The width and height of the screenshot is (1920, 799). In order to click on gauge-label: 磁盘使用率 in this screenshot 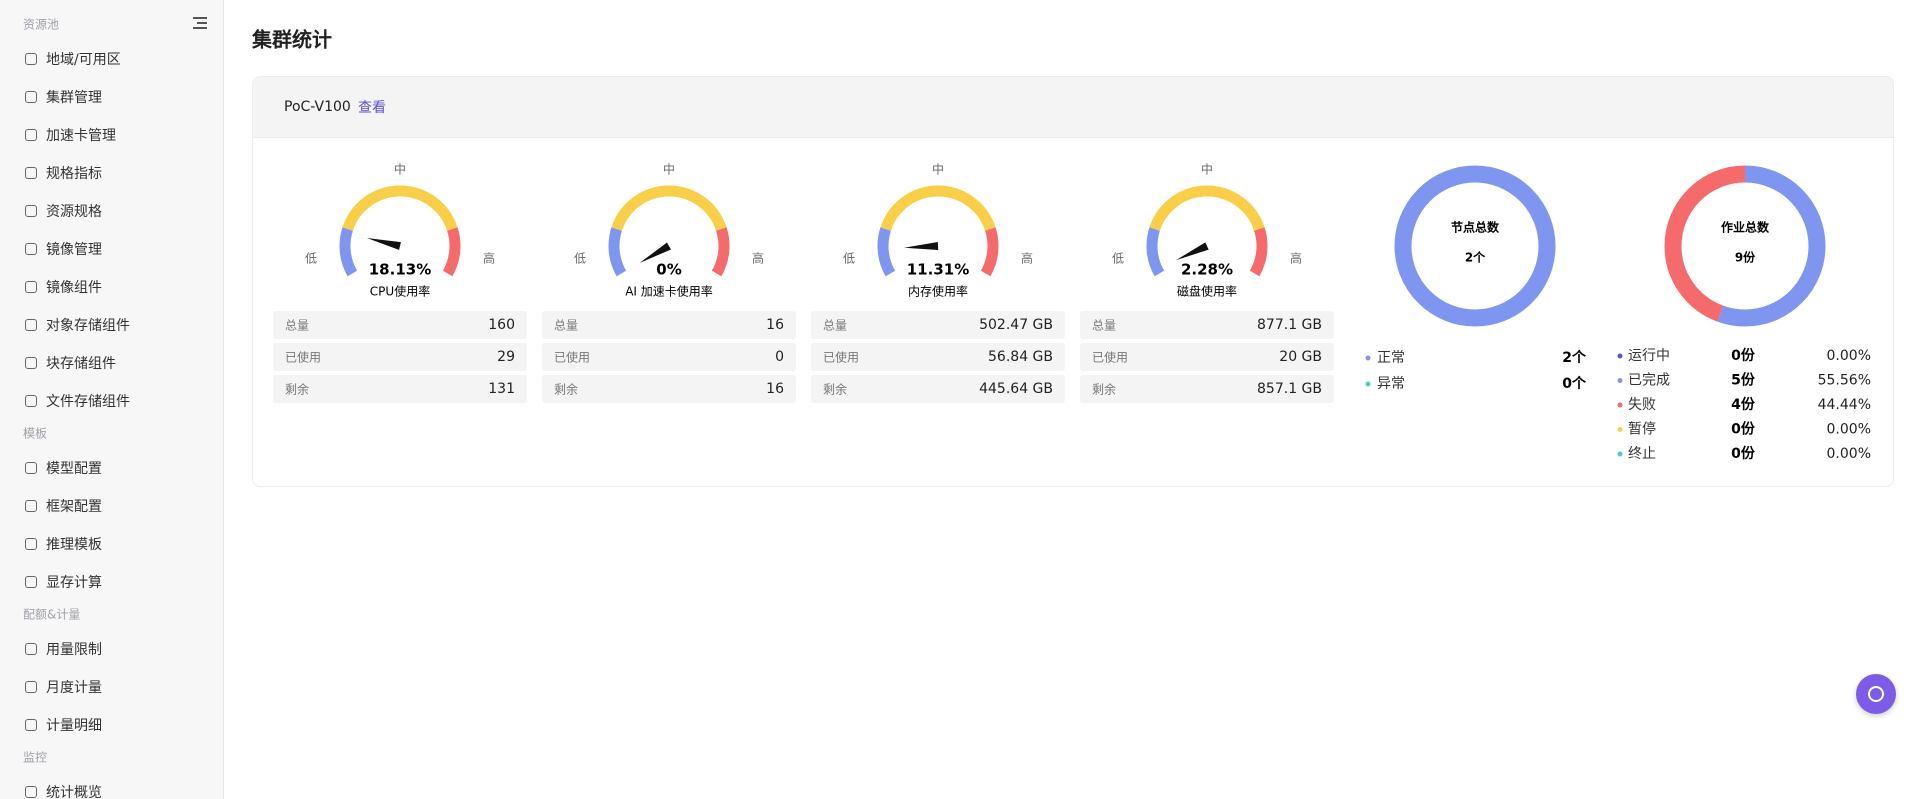, I will do `click(1207, 291)`.